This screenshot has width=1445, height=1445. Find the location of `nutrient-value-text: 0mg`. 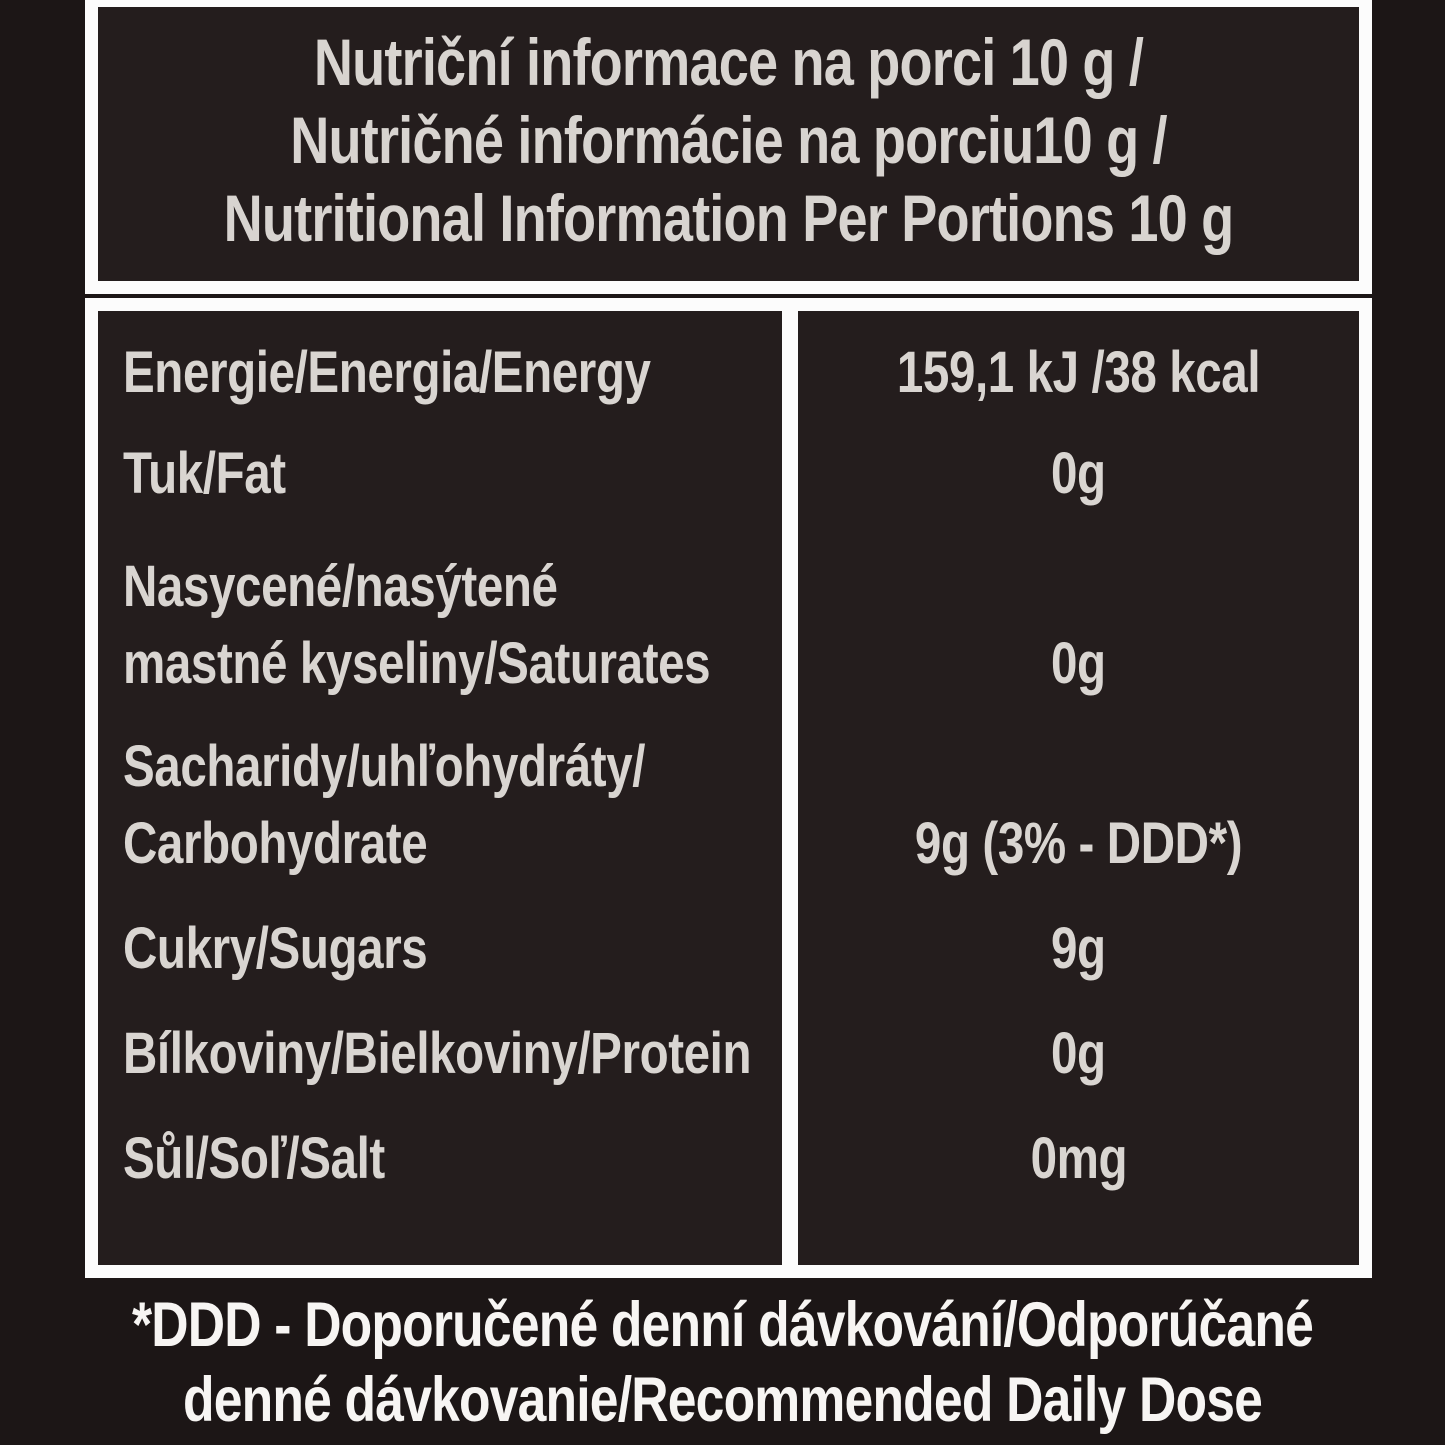

nutrient-value-text: 0mg is located at coordinates (1078, 1158).